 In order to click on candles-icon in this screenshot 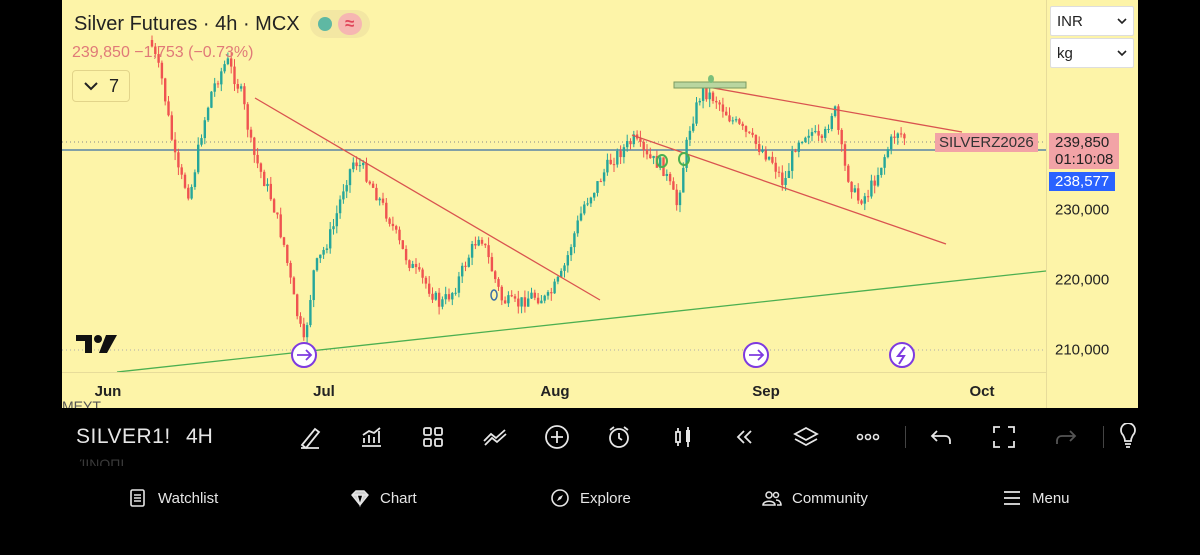, I will do `click(683, 437)`.